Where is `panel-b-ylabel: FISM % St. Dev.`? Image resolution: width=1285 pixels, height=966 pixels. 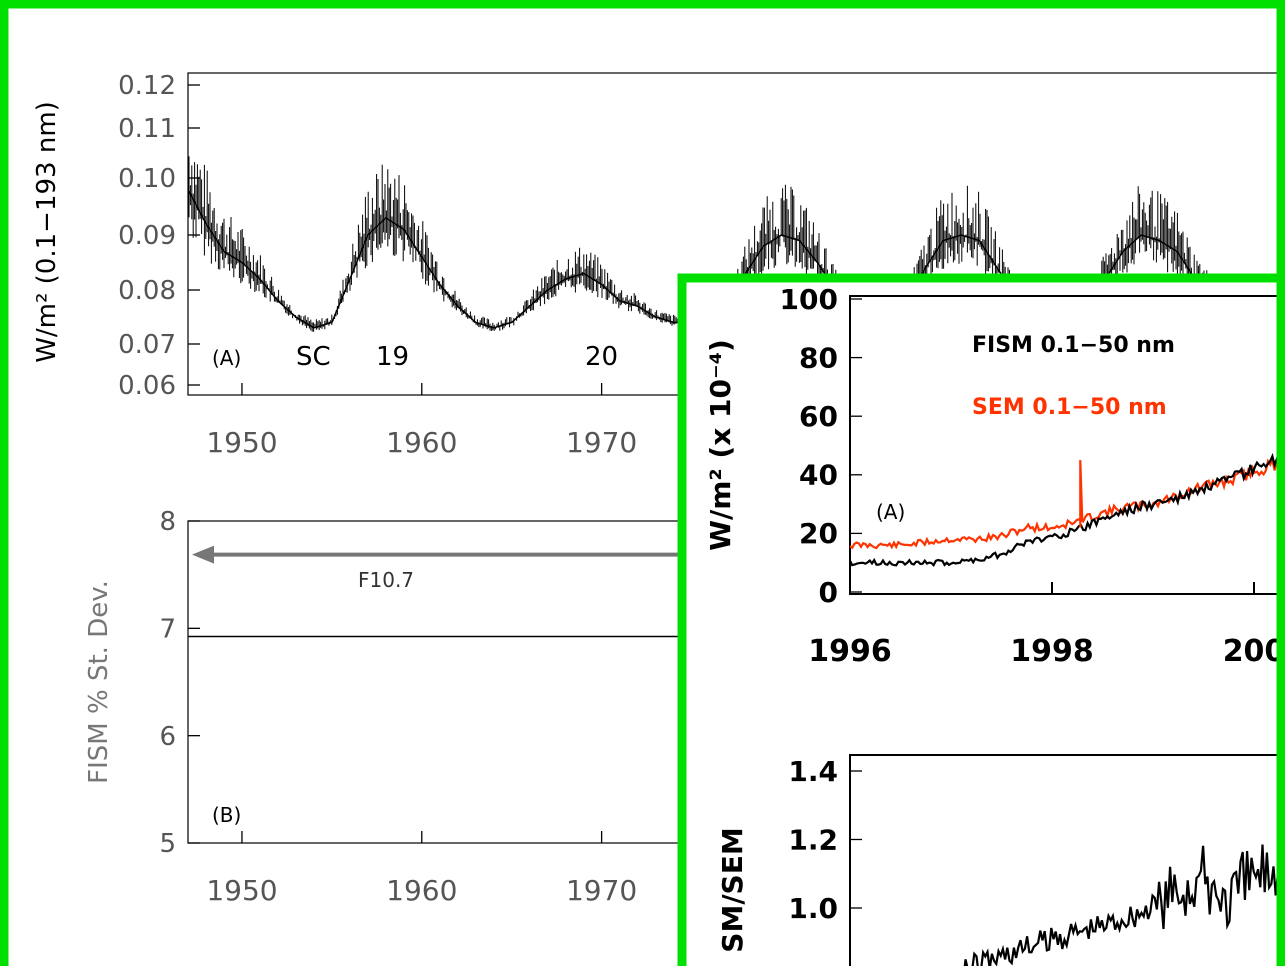
panel-b-ylabel: FISM % St. Dev. is located at coordinates (99, 682).